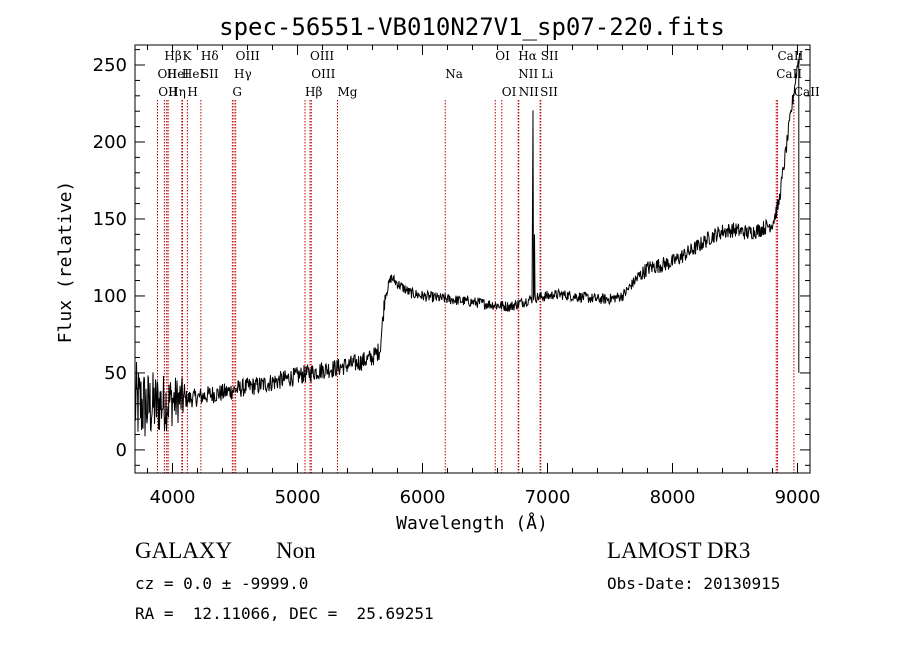 The image size is (900, 649). What do you see at coordinates (454, 74) in the screenshot?
I see `spectral-line-label: Na` at bounding box center [454, 74].